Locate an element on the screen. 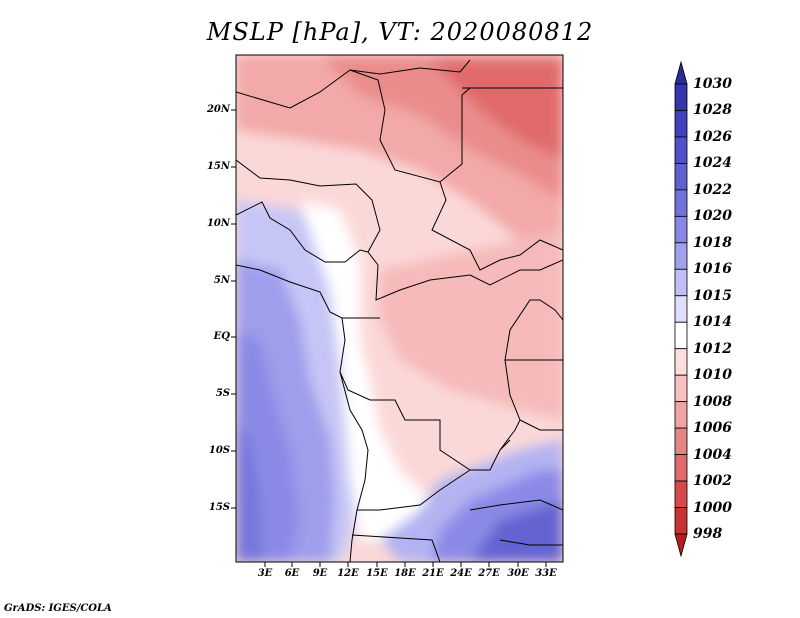  colorbar-label: 1015 is located at coordinates (712, 295).